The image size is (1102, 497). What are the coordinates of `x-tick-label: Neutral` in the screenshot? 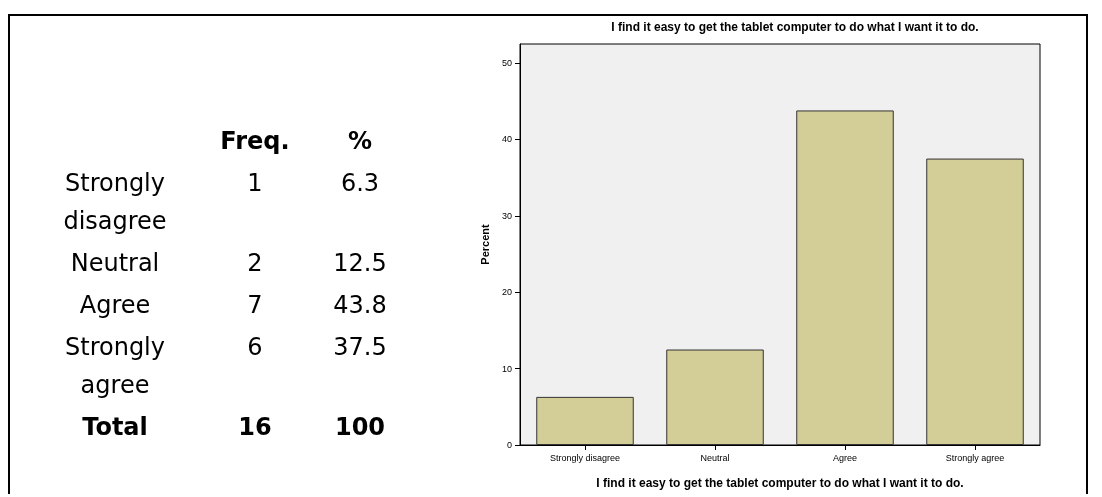 It's located at (715, 457).